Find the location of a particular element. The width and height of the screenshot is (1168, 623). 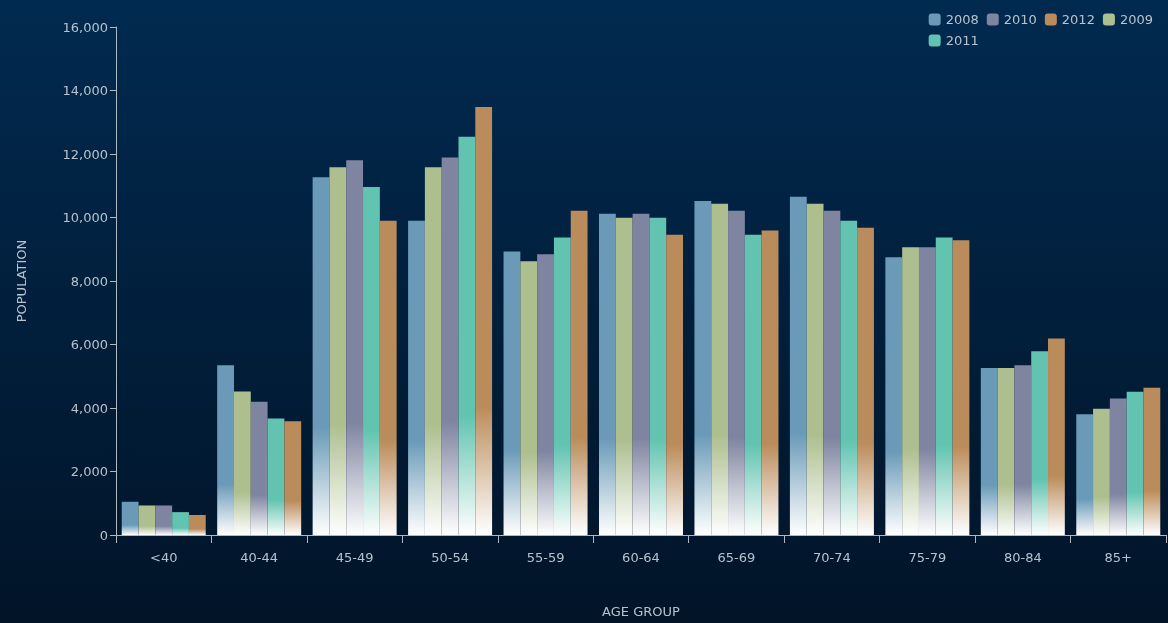

x-axis-title: AGE GROUP is located at coordinates (641, 611).